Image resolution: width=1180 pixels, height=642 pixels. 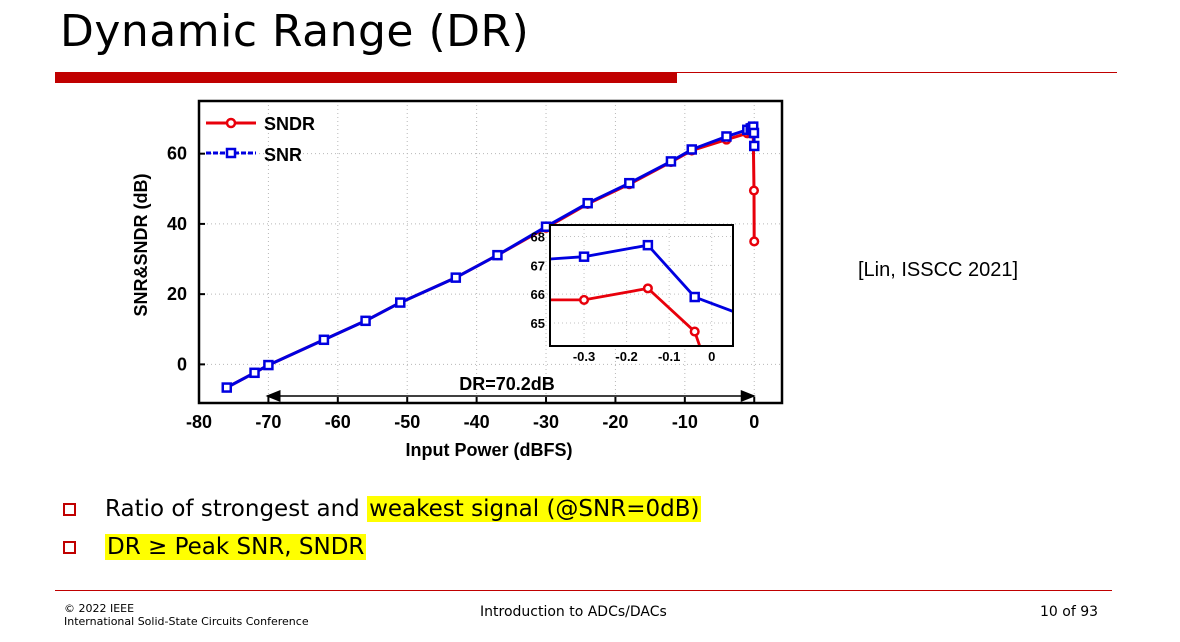 I want to click on legend-sndr-marker, so click(x=231, y=123).